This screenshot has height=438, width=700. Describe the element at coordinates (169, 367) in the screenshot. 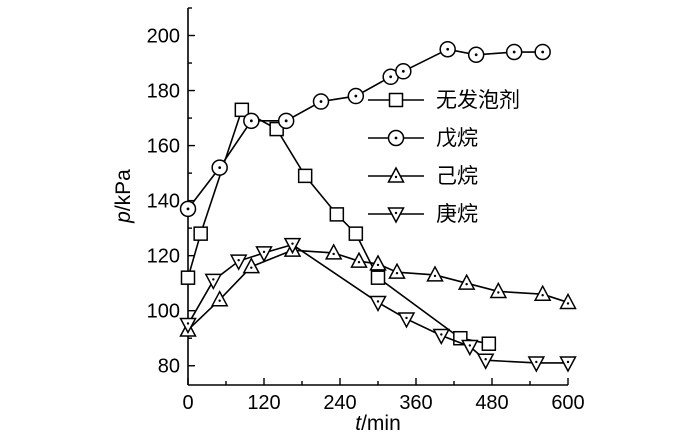

I see `y-tick-label: 80` at that location.